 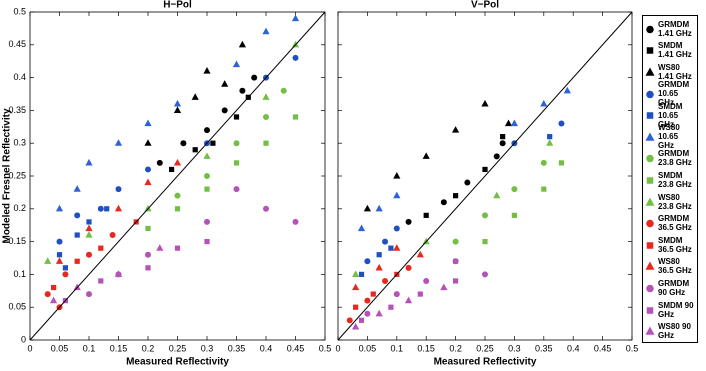 I want to click on x-tick-label: 0.3, so click(x=514, y=348).